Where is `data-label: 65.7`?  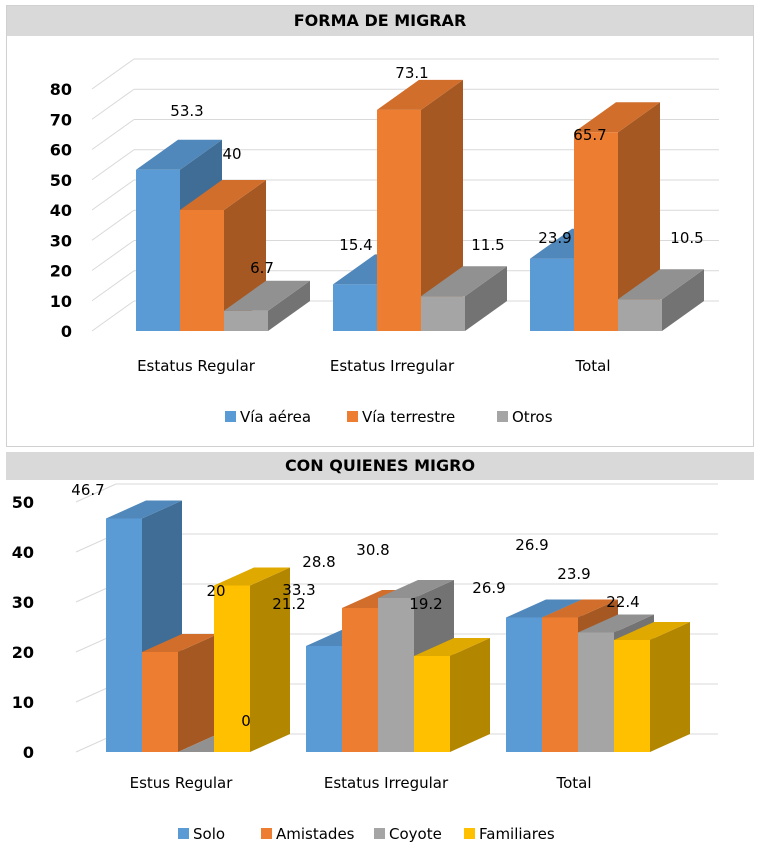
data-label: 65.7 is located at coordinates (589, 135).